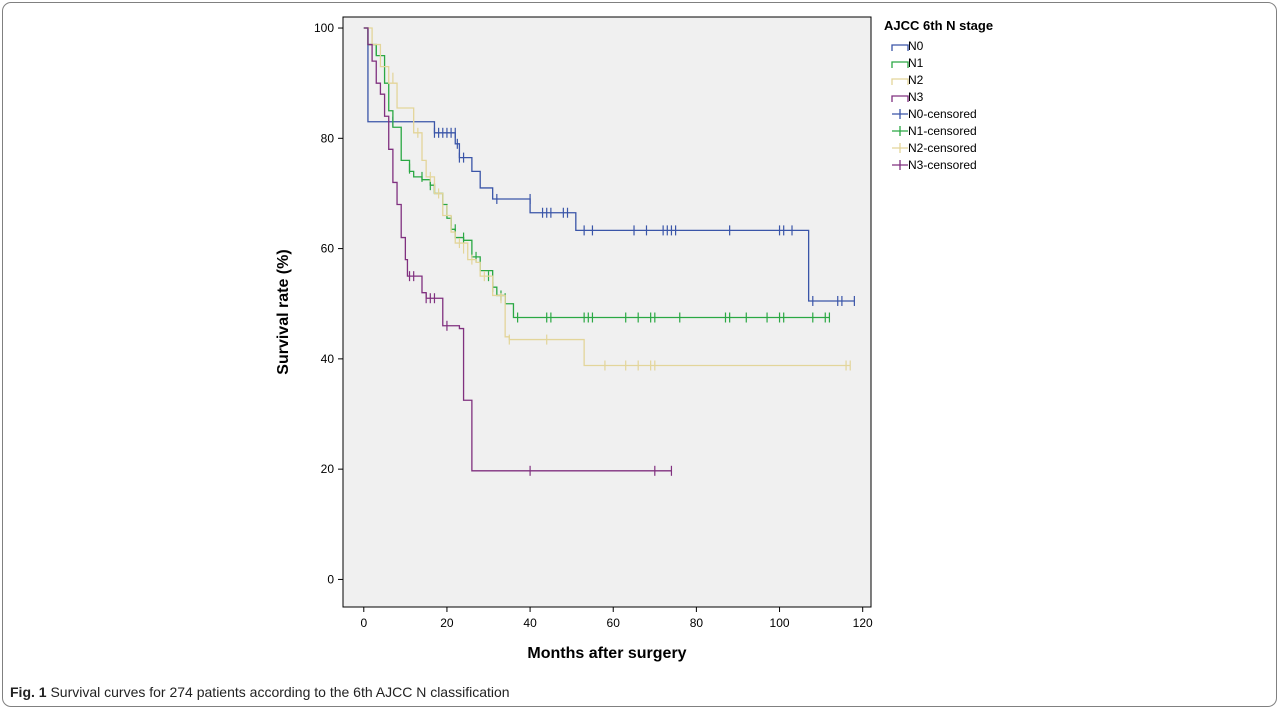  What do you see at coordinates (942, 131) in the screenshot?
I see `legend-label: N1-censored` at bounding box center [942, 131].